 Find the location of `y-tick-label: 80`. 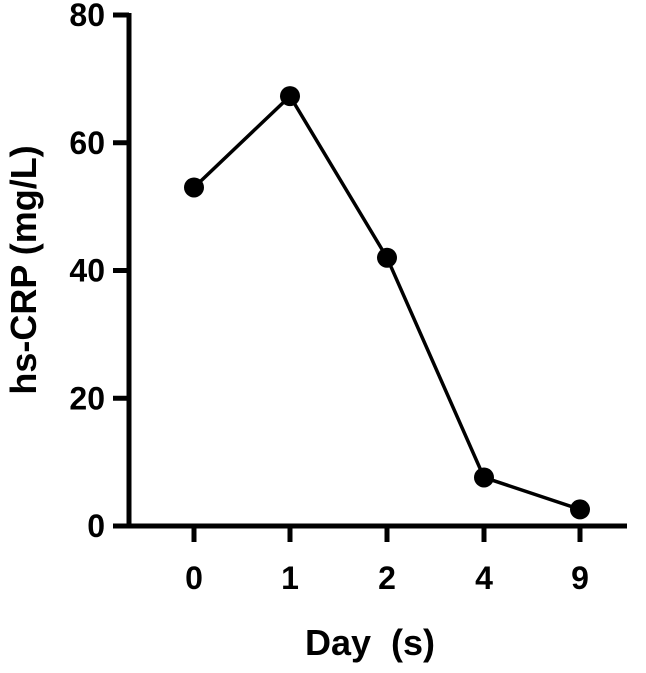

y-tick-label: 80 is located at coordinates (87, 16).